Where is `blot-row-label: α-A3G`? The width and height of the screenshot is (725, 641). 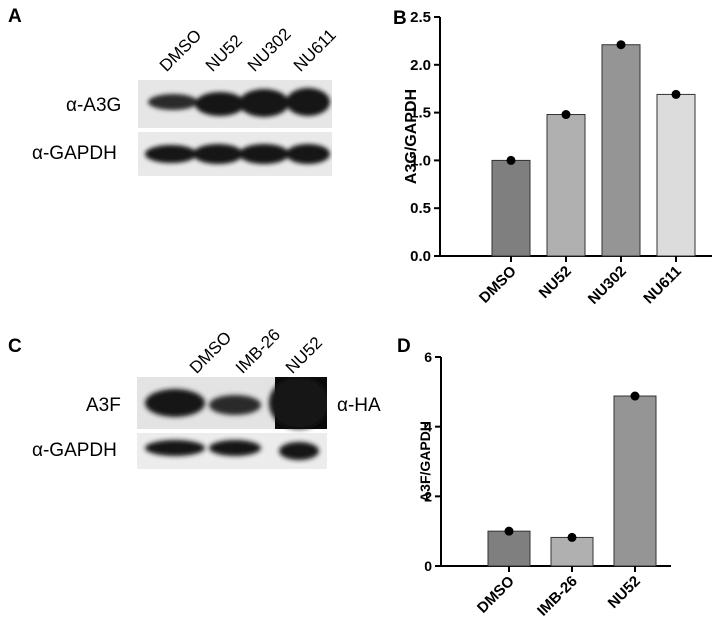
blot-row-label: α-A3G is located at coordinates (94, 105).